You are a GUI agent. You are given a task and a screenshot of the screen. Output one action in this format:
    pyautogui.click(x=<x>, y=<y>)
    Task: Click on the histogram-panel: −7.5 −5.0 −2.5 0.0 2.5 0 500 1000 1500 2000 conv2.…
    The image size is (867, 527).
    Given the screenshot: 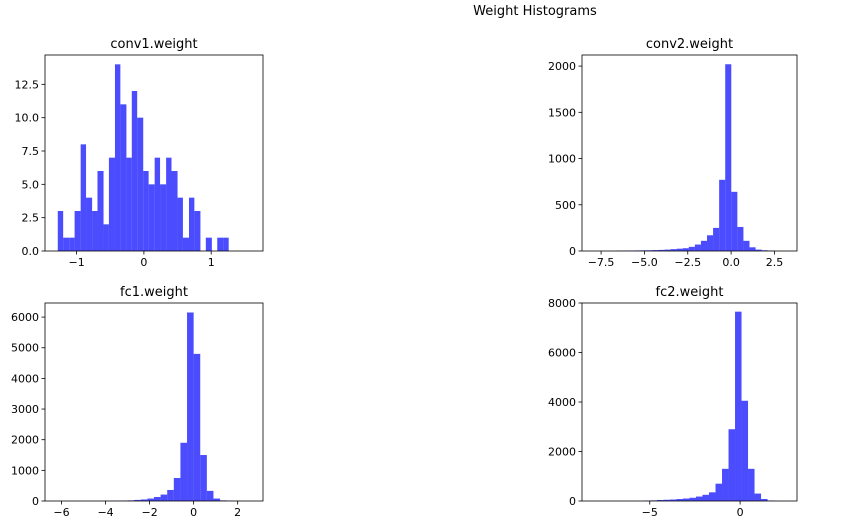 What is the action you would take?
    pyautogui.click(x=673, y=153)
    